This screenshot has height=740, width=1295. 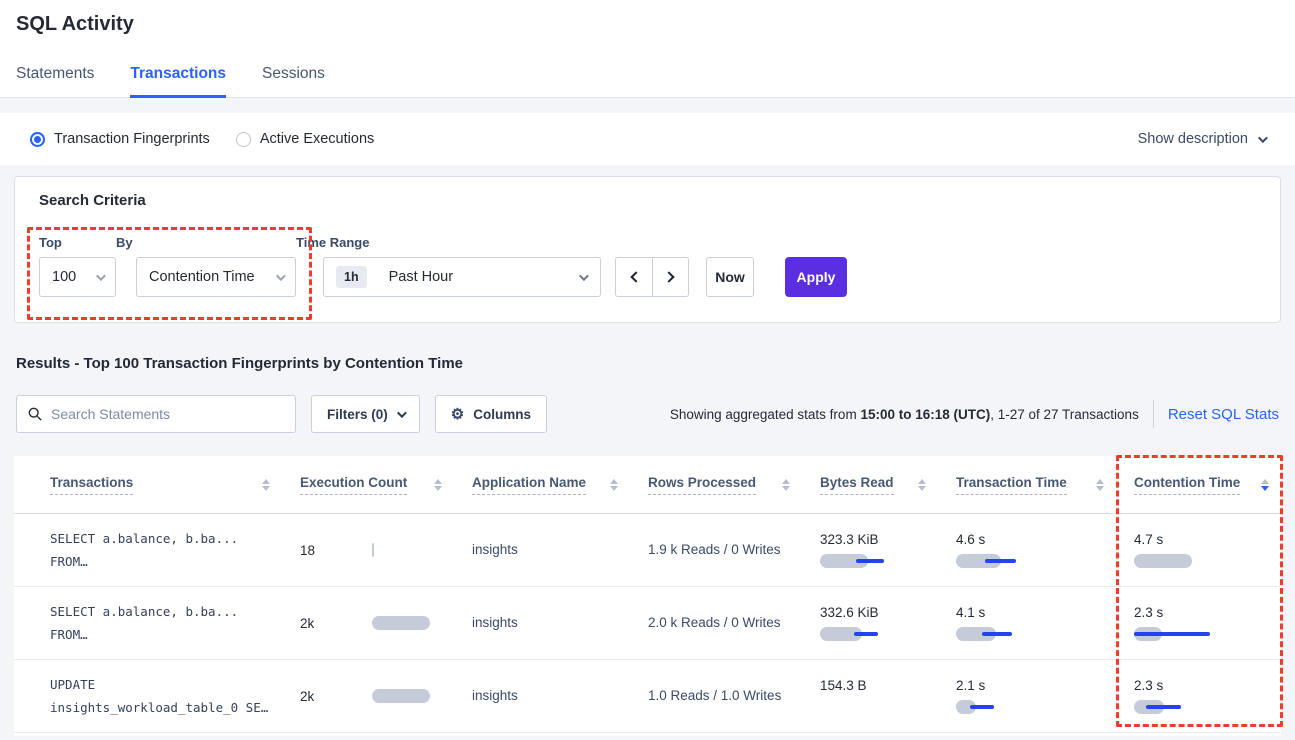 What do you see at coordinates (64, 277) in the screenshot?
I see `top-select-value: 100` at bounding box center [64, 277].